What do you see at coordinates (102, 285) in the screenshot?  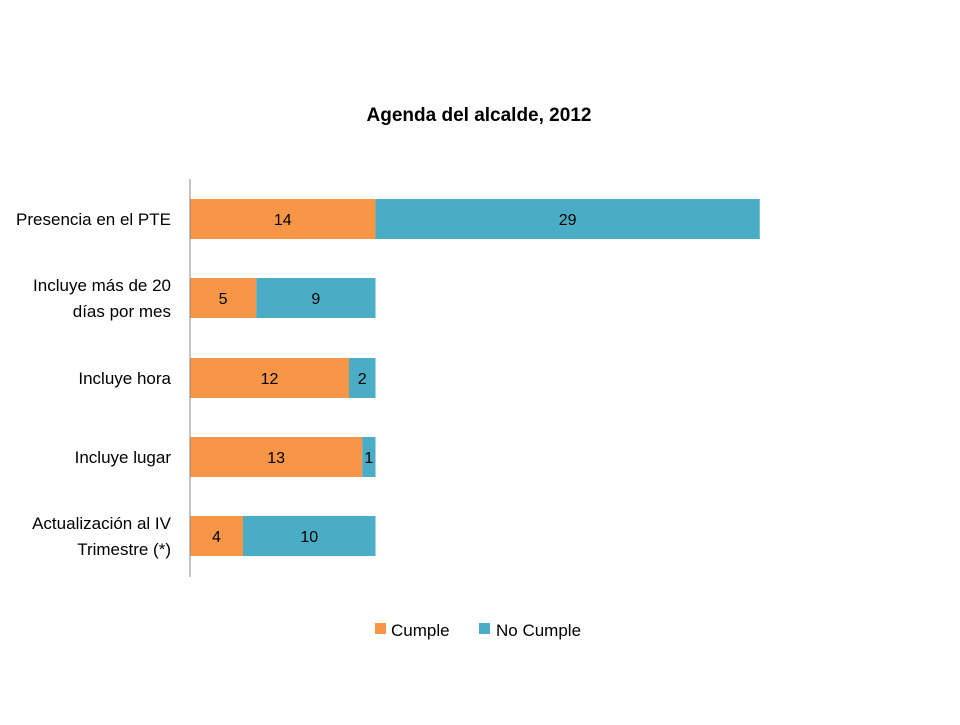 I see `category-label: Incluye más de 20` at bounding box center [102, 285].